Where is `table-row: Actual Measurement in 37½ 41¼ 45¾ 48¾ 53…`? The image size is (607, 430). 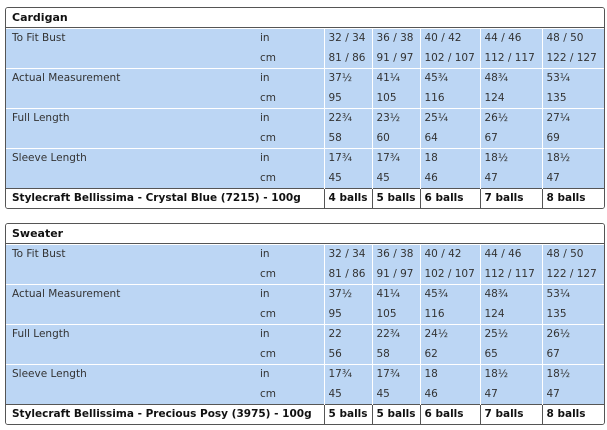 table-row: Actual Measurement in 37½ 41¼ 45¾ 48¾ 53… is located at coordinates (305, 294).